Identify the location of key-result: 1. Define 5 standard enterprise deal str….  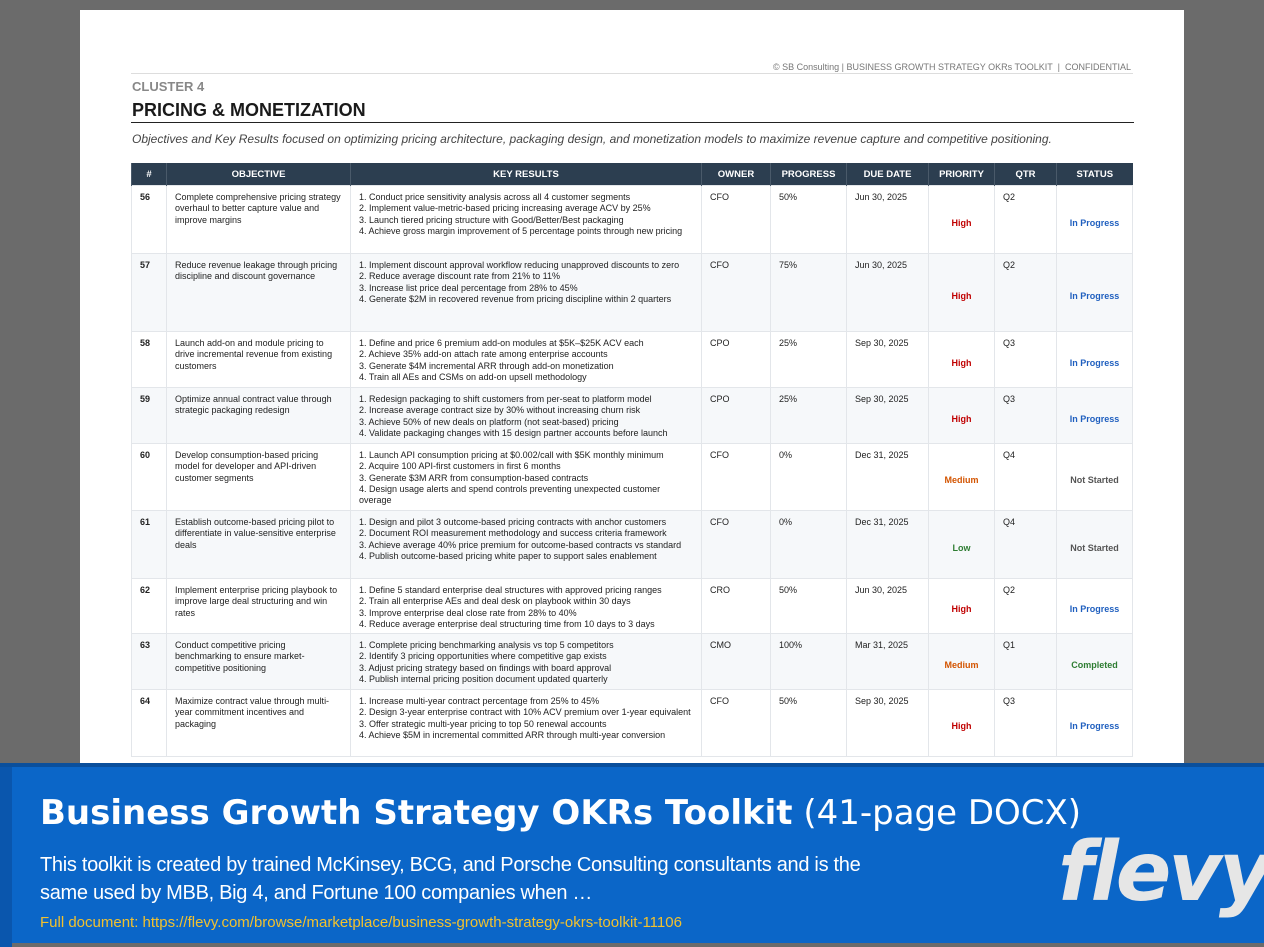
(510, 590).